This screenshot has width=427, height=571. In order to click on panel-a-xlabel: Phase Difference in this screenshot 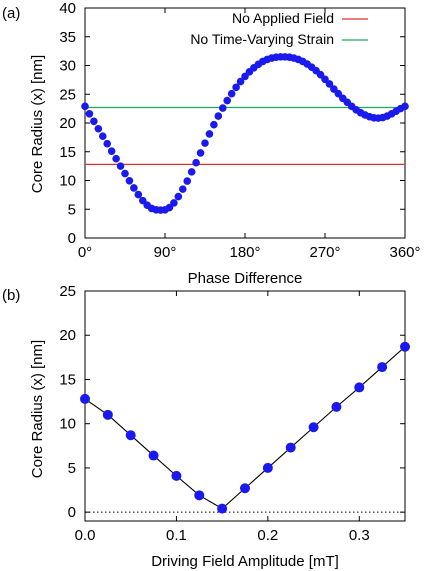, I will do `click(245, 278)`.